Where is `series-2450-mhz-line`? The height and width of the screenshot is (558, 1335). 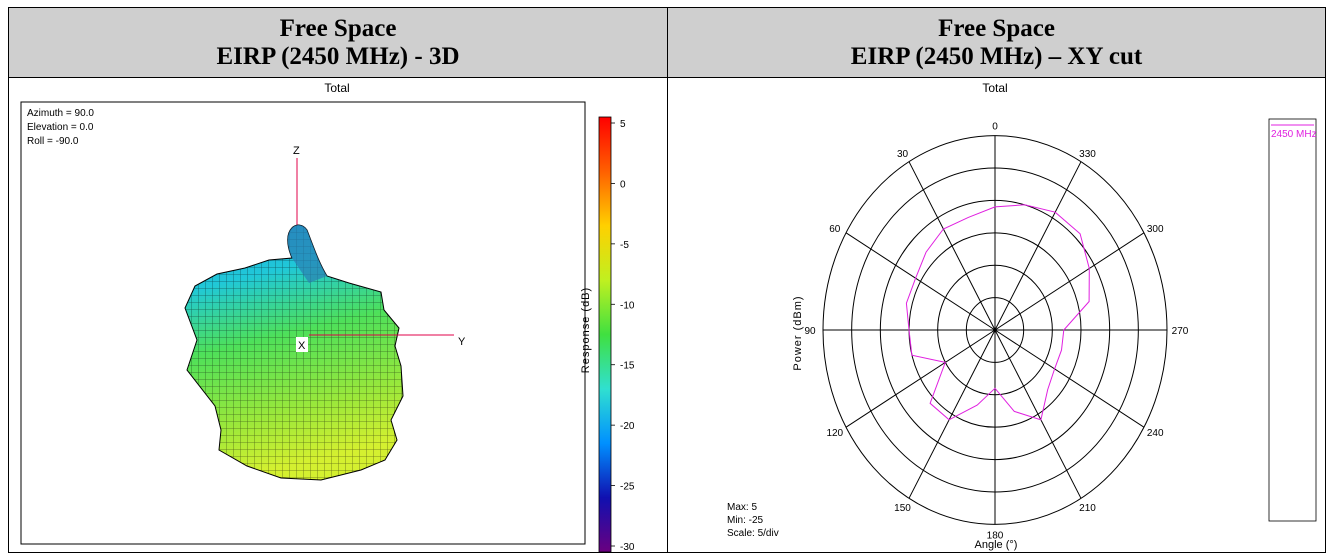
series-2450-mhz-line is located at coordinates (997, 312).